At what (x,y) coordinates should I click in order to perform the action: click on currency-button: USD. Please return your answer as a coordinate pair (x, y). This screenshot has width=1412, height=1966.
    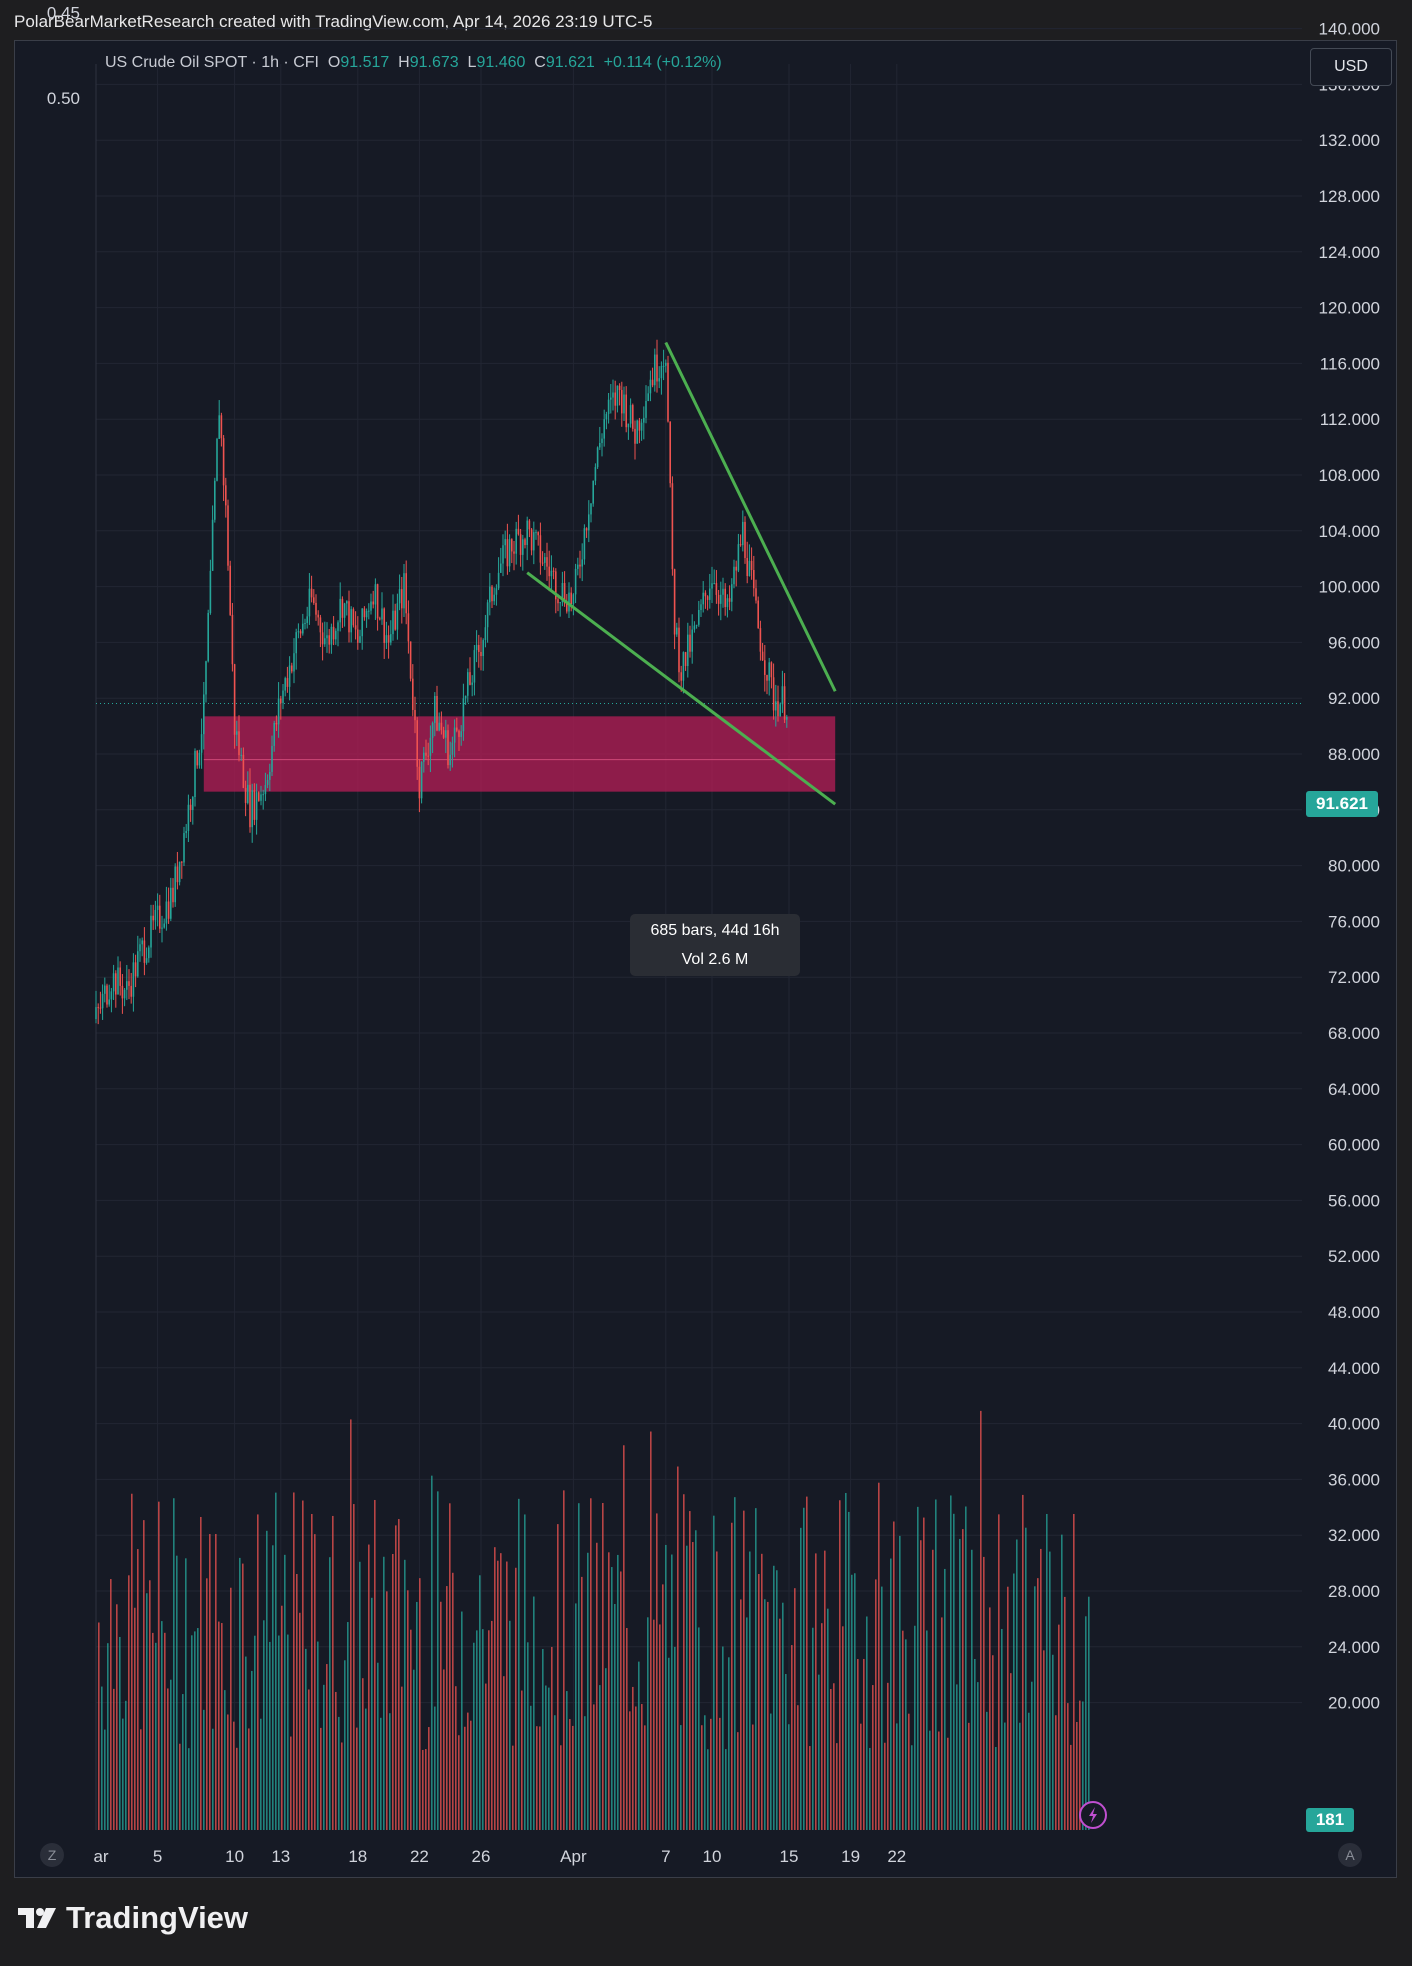
    Looking at the image, I should click on (1351, 67).